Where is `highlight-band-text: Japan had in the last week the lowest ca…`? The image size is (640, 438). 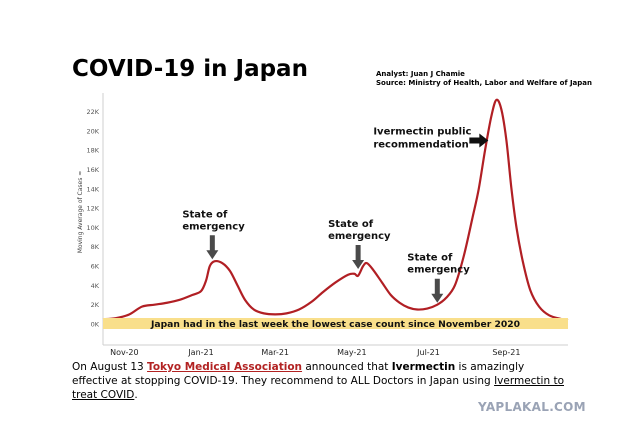
highlight-band-text: Japan had in the last week the lowest ca… is located at coordinates (335, 324).